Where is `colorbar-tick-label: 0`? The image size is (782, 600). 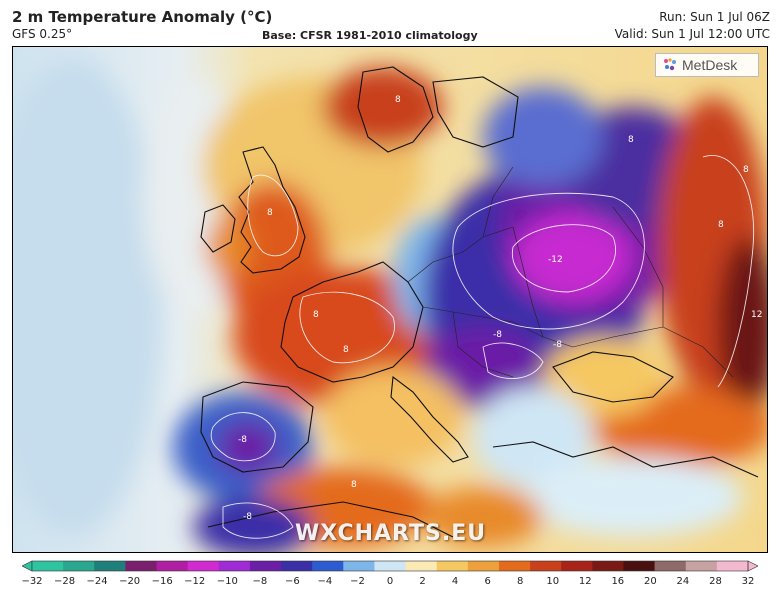 colorbar-tick-label: 0 is located at coordinates (390, 581).